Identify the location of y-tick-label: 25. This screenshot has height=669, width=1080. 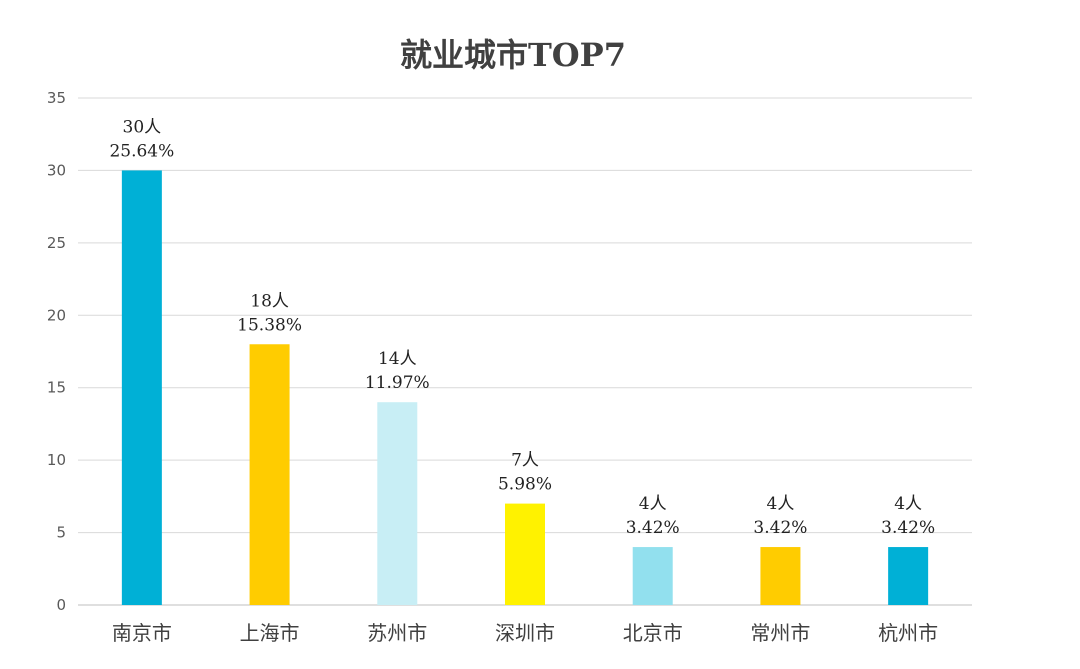
(56, 243).